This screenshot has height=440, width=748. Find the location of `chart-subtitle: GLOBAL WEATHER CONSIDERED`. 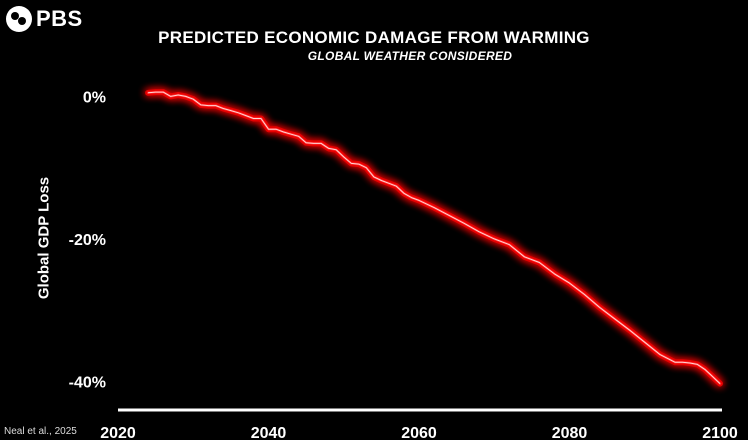

chart-subtitle: GLOBAL WEATHER CONSIDERED is located at coordinates (410, 56).